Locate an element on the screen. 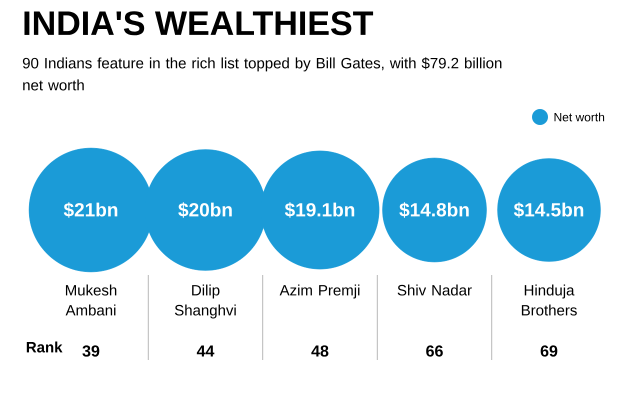  category-label: Mukesh Ambani is located at coordinates (91, 300).